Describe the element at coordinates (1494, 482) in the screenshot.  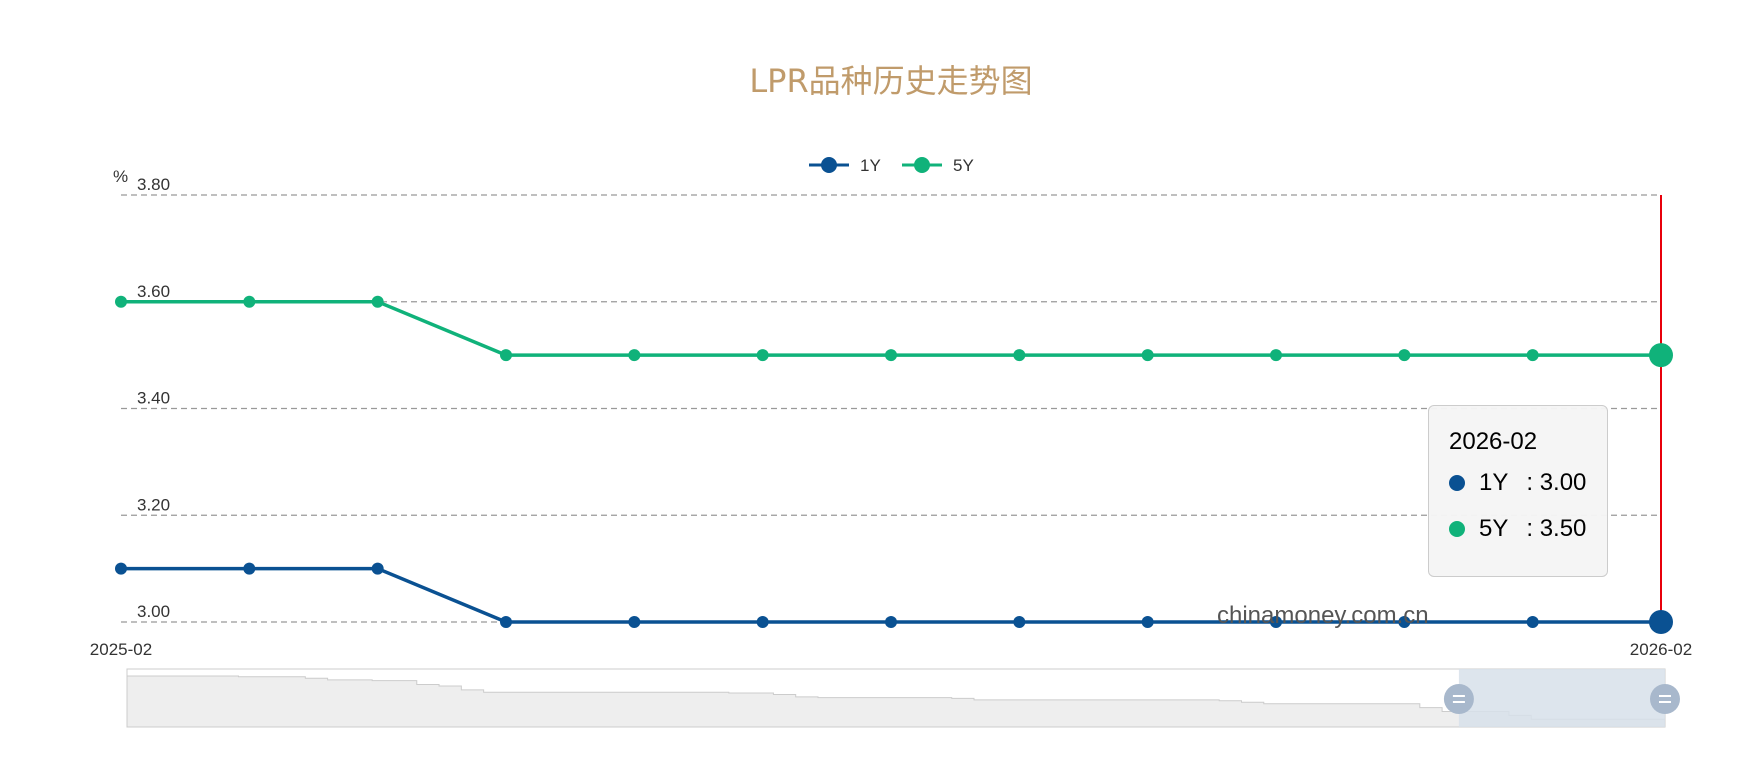
I see `tooltip-1y-name: 1Y` at that location.